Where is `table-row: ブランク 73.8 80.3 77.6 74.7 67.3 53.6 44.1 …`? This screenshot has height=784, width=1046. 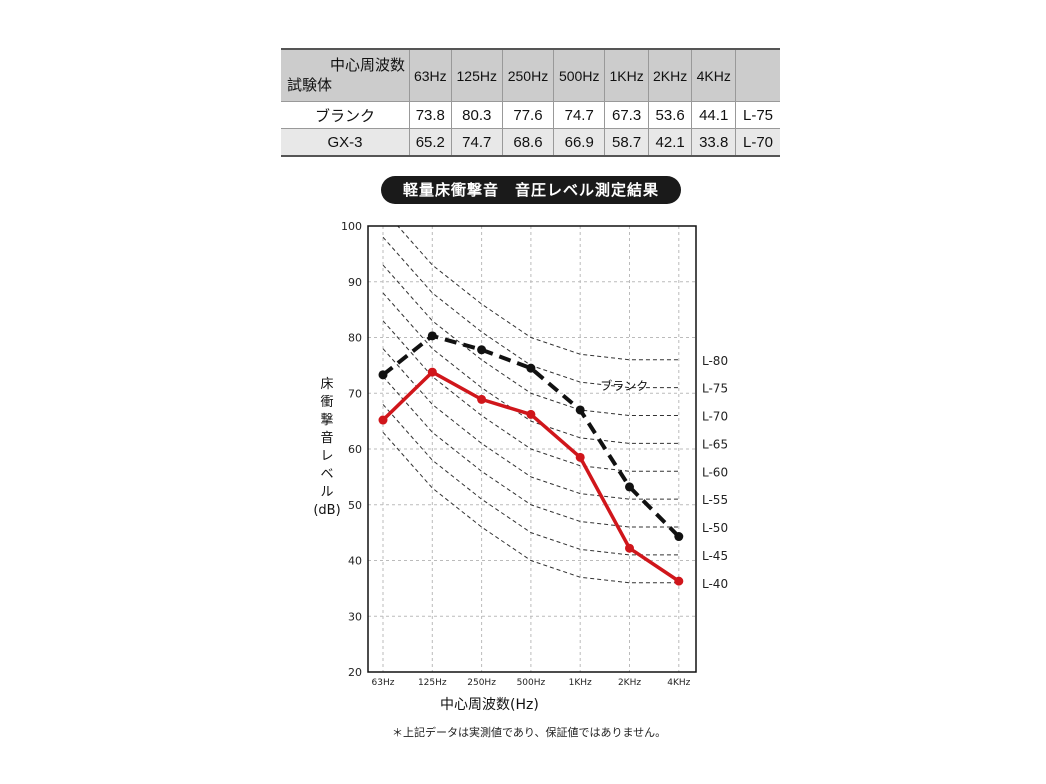
table-row: ブランク 73.8 80.3 77.6 74.7 67.3 53.6 44.1 … is located at coordinates (530, 115).